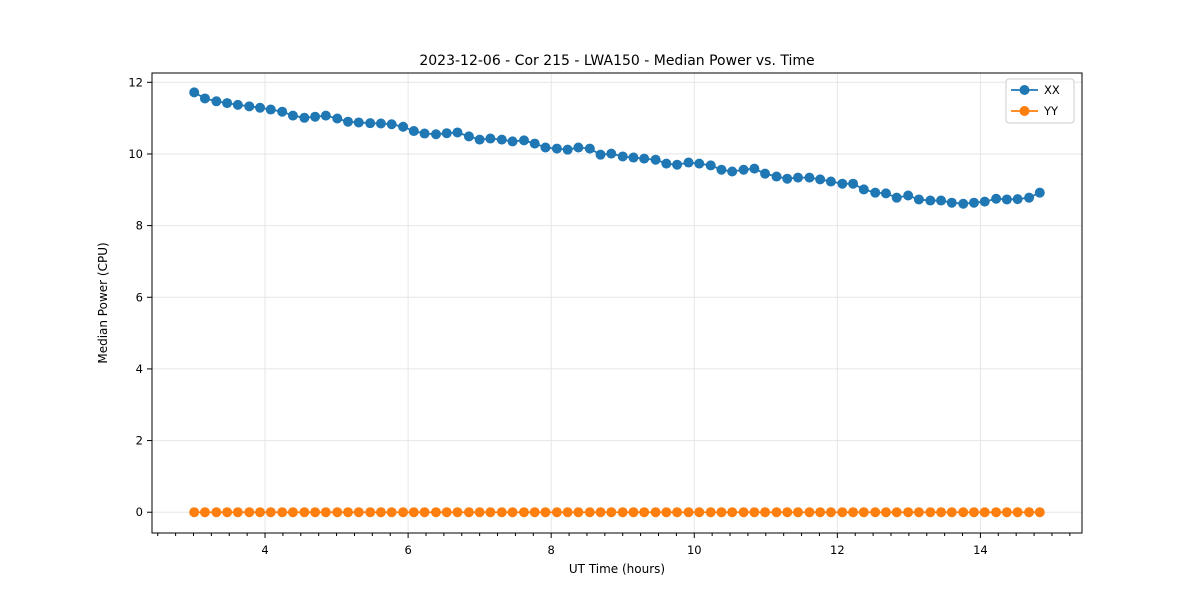 This screenshot has width=1200, height=600. Describe the element at coordinates (1051, 111) in the screenshot. I see `legend-item-label: YY` at that location.